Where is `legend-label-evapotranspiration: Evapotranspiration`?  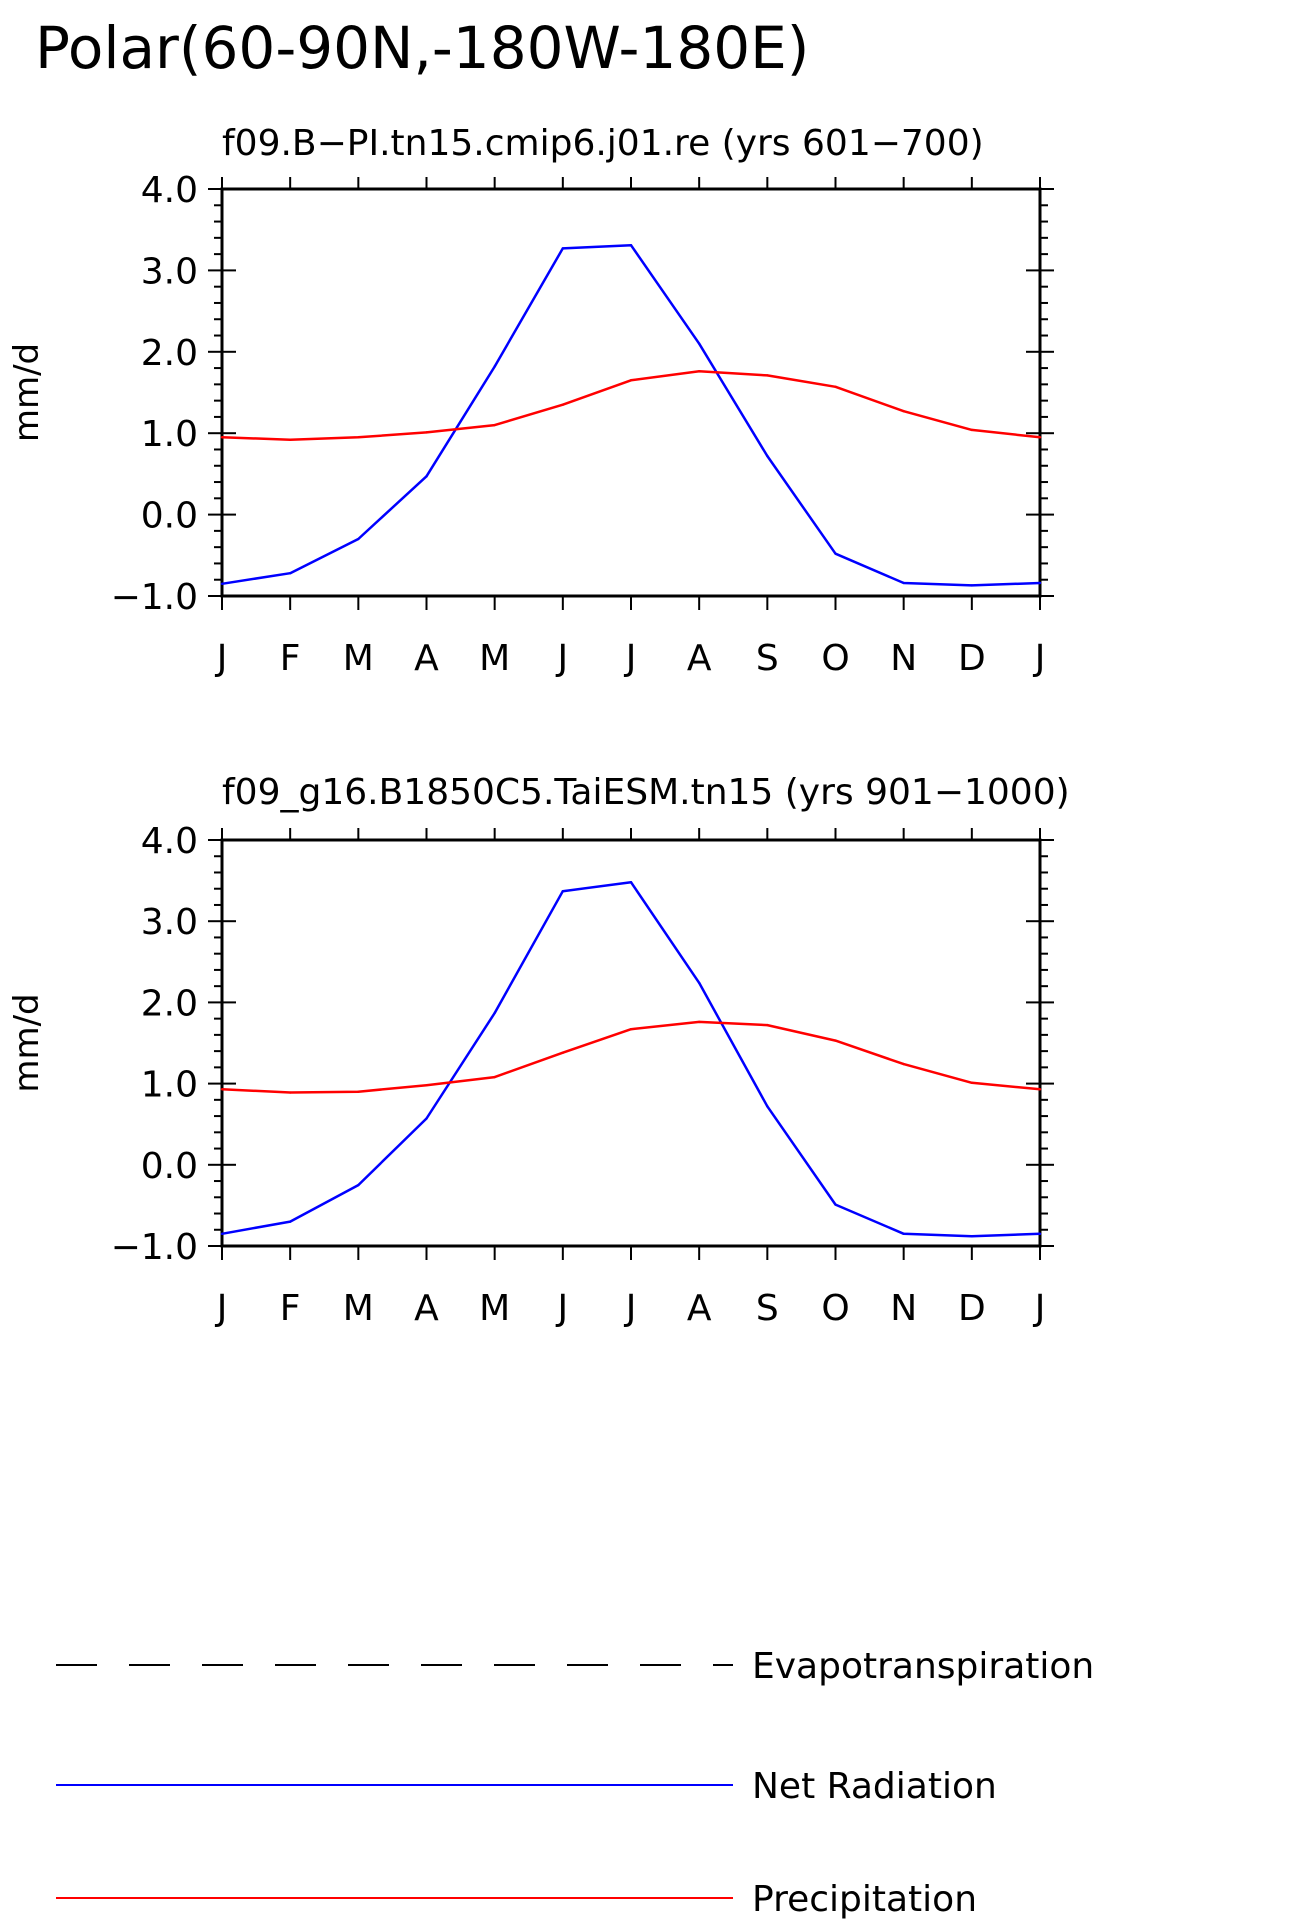 legend-label-evapotranspiration: Evapotranspiration is located at coordinates (923, 1666).